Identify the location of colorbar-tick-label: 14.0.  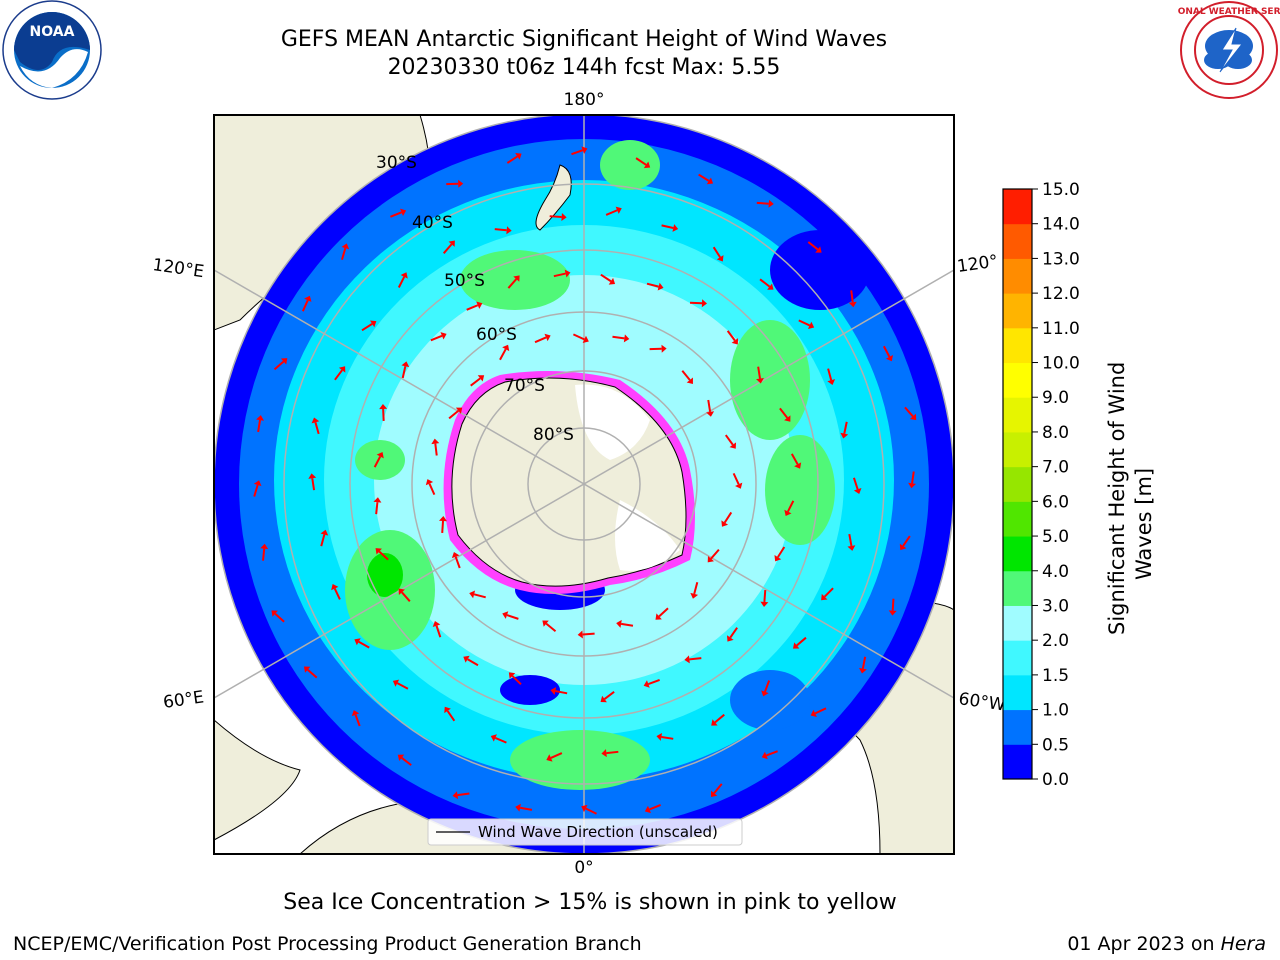
(1061, 225).